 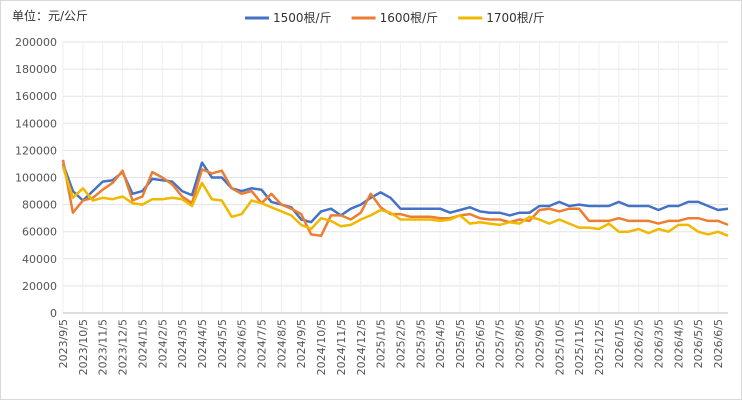 I want to click on x-tick-label: 2026/4/5, so click(x=678, y=343).